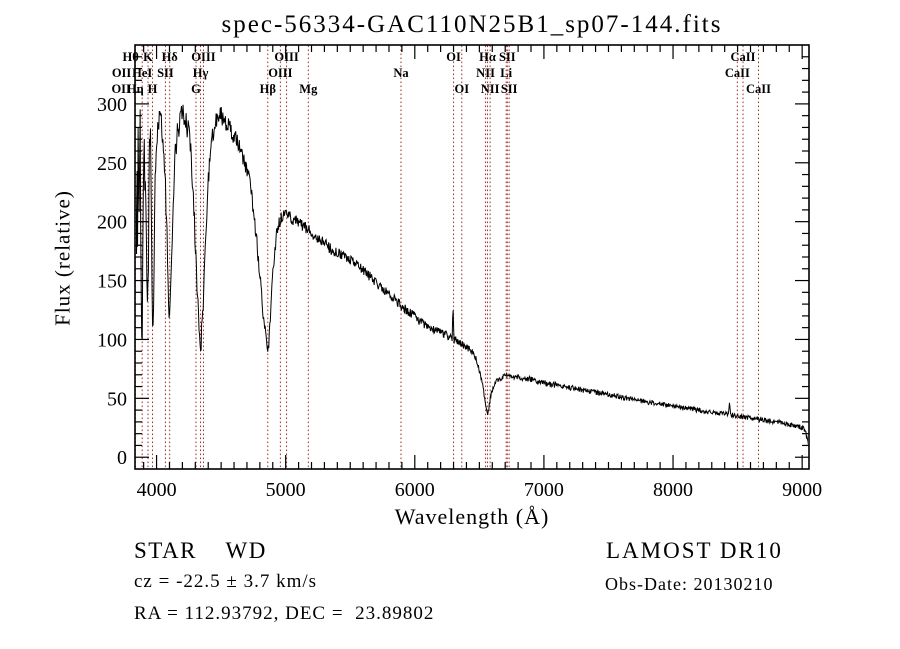 The width and height of the screenshot is (900, 649). What do you see at coordinates (308, 89) in the screenshot?
I see `spectral-line-label: Mg` at bounding box center [308, 89].